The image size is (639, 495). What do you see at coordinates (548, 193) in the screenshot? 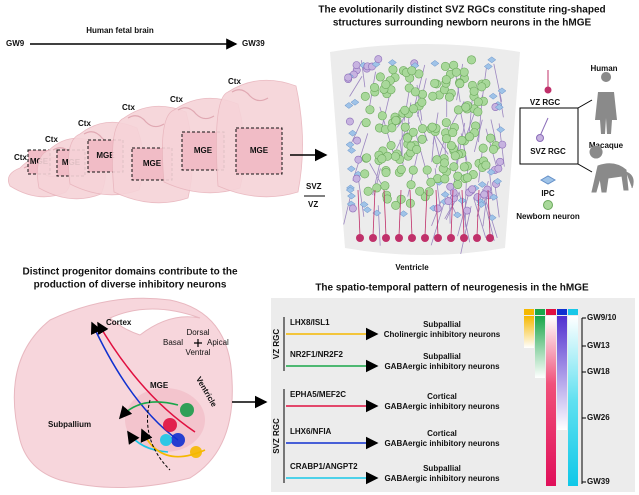
I see `label: IPC` at bounding box center [548, 193].